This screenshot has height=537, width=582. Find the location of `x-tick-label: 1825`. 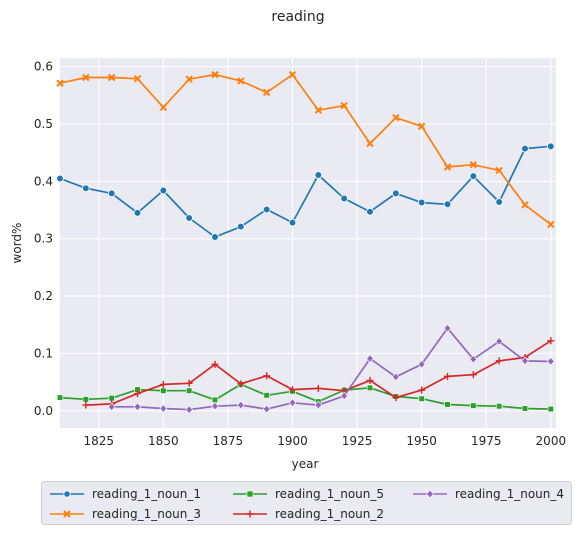

x-tick-label: 1825 is located at coordinates (98, 441).